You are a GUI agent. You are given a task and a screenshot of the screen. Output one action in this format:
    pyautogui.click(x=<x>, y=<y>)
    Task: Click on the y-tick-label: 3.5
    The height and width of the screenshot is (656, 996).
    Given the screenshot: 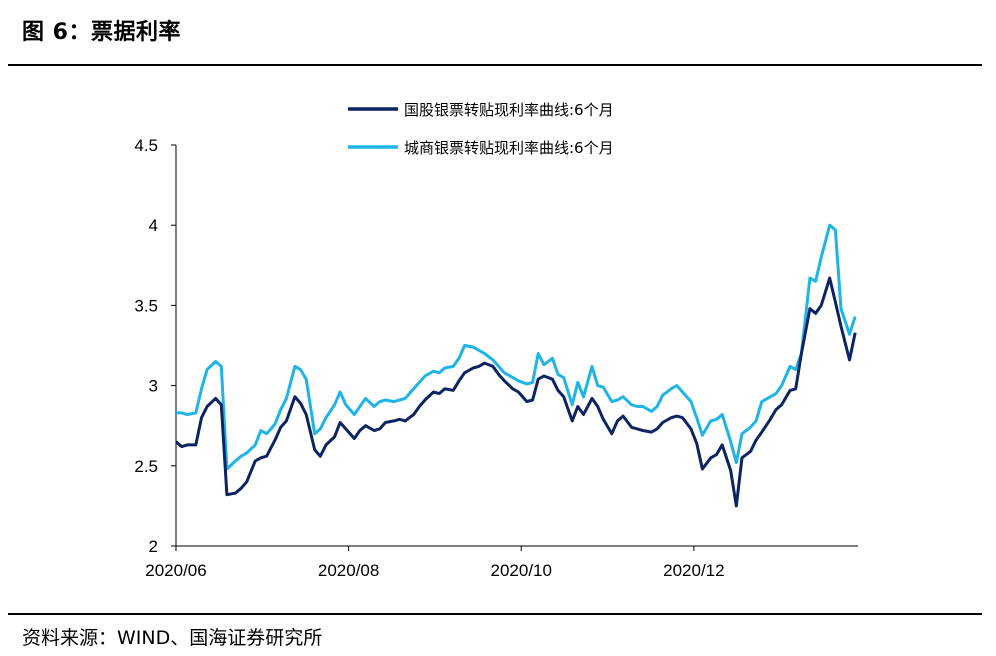 What is the action you would take?
    pyautogui.click(x=146, y=305)
    